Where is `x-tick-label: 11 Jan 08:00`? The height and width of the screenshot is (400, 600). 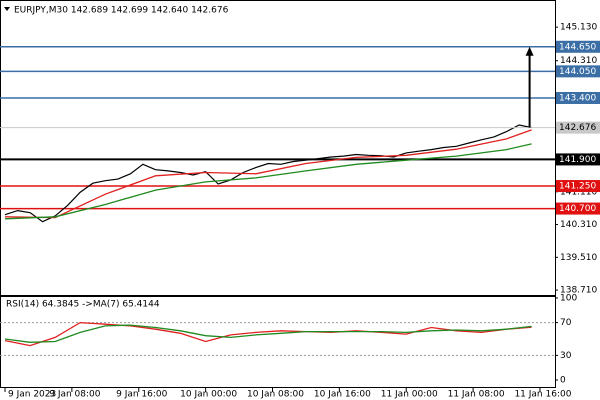
x-tick-label: 11 Jan 08:00 is located at coordinates (476, 395).